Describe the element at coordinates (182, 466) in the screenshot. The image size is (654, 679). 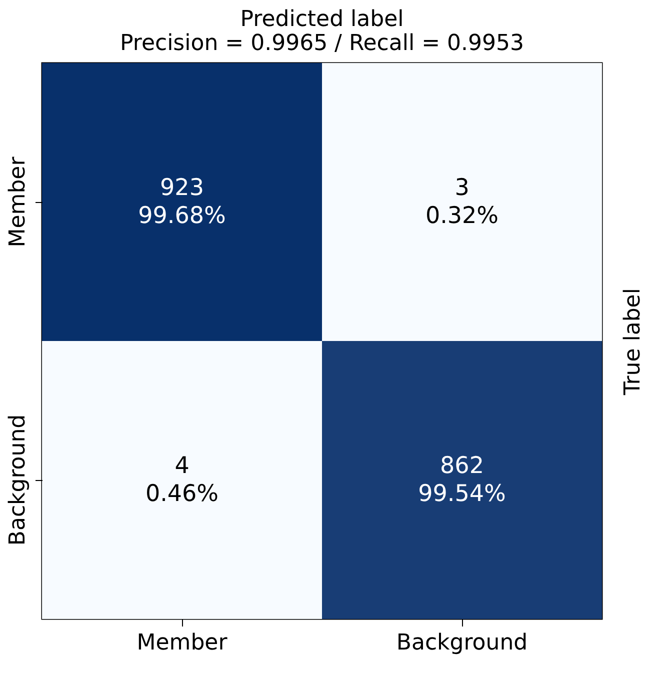
I see `data-label: 4` at that location.